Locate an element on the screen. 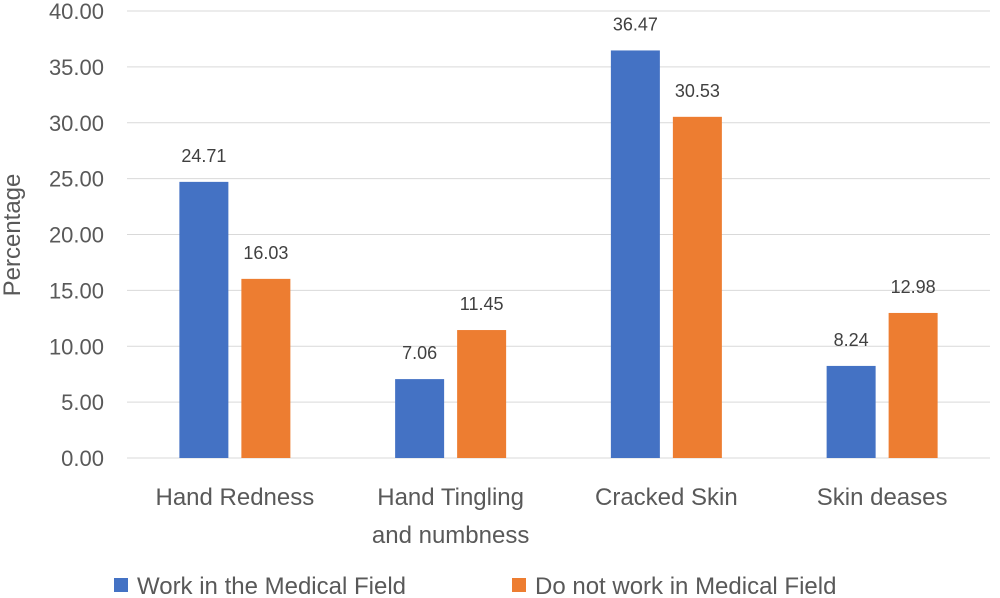 The width and height of the screenshot is (1000, 598). y-tick-label: 20.00 is located at coordinates (76, 235).